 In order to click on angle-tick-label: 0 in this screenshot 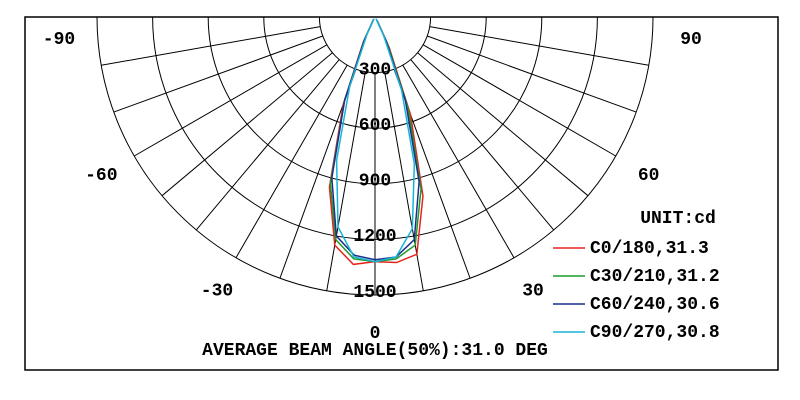, I will do `click(375, 334)`.